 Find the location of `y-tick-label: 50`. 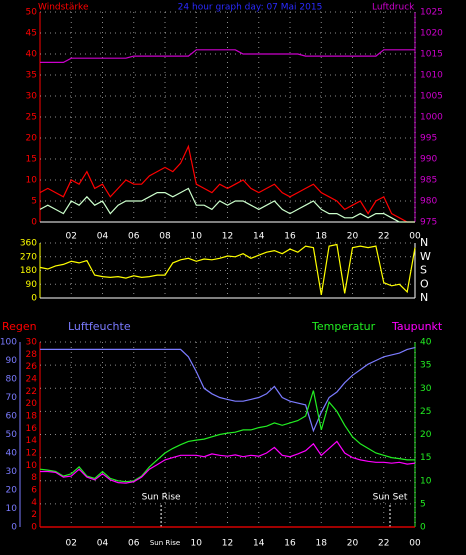

y-tick-label: 50 is located at coordinates (32, 13).